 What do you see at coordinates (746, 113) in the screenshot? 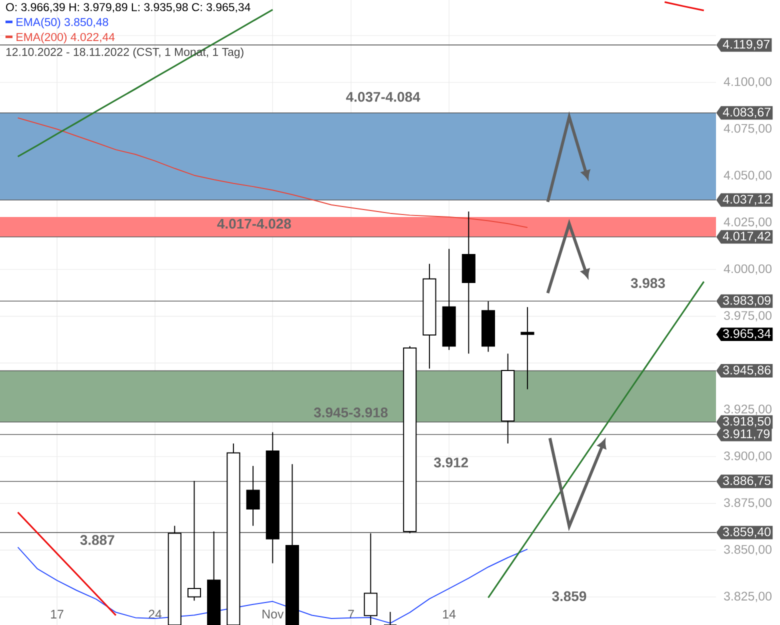
I see `ref-line-label: 4.083,67` at bounding box center [746, 113].